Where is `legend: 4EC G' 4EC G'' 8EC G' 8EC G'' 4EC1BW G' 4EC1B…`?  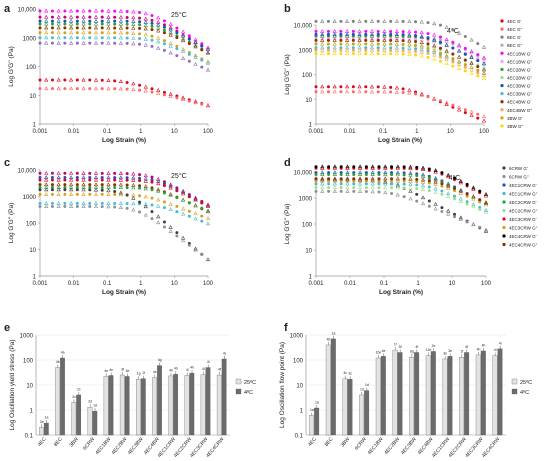 legend: 4EC G' 4EC G'' 8EC G' 8EC G'' 4EC1BW G' 4EC1B… is located at coordinates (516, 74).